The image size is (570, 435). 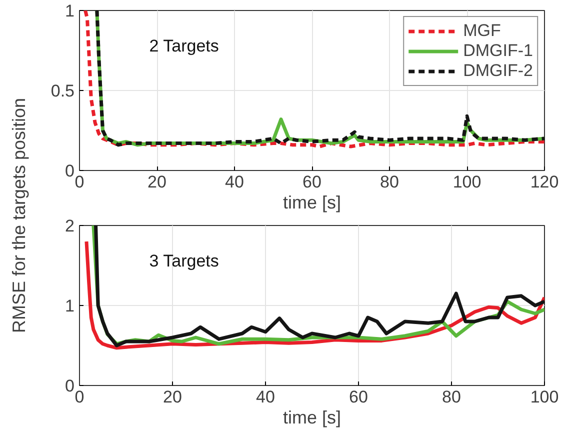 What do you see at coordinates (184, 260) in the screenshot?
I see `annotation: 3 Targets` at bounding box center [184, 260].